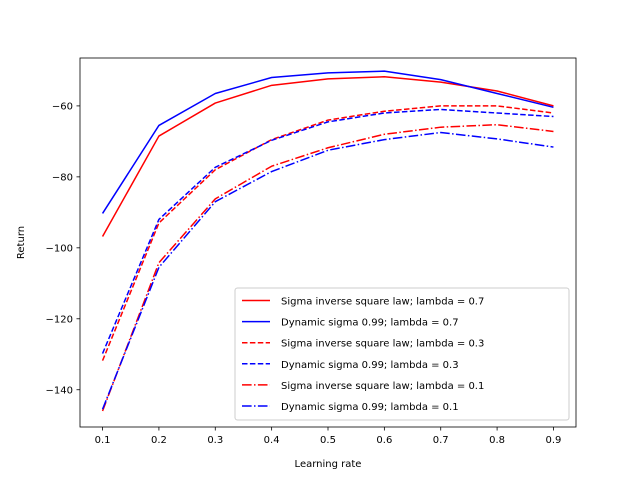 This screenshot has height=480, width=640. Describe the element at coordinates (59, 319) in the screenshot. I see `y-tick-label: −120` at that location.